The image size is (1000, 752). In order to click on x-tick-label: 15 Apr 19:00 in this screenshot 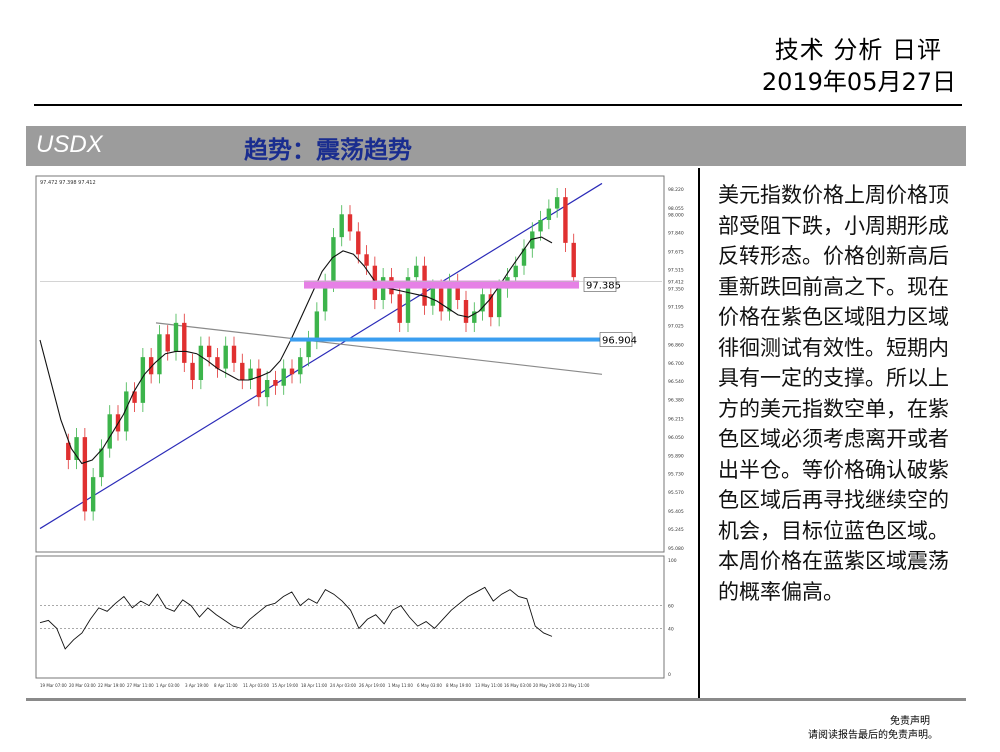, I will do `click(285, 685)`.